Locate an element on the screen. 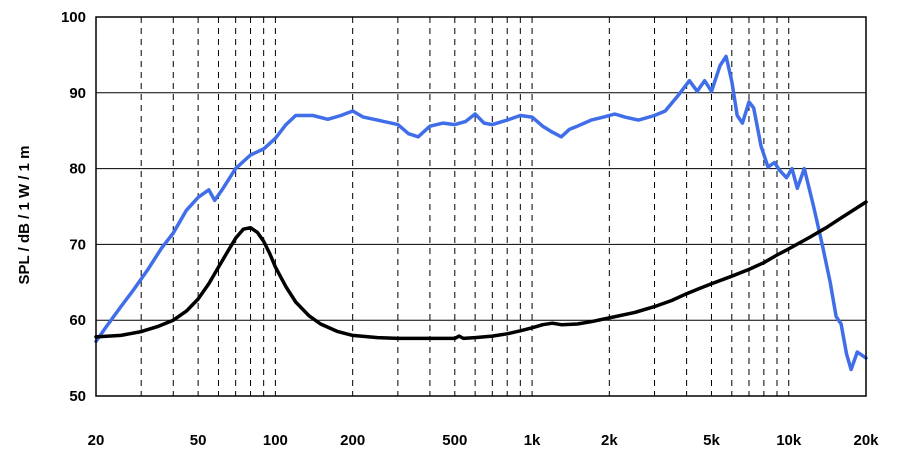 The image size is (902, 460). x-tick-label: 100 is located at coordinates (275, 440).